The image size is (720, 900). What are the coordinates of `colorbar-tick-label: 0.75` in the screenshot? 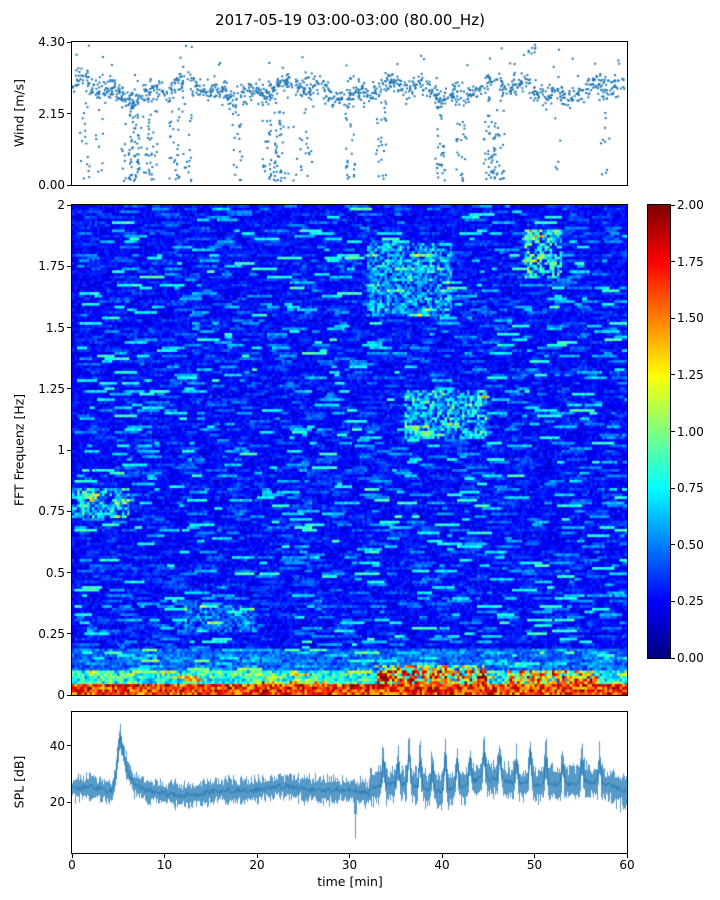 It's located at (690, 488).